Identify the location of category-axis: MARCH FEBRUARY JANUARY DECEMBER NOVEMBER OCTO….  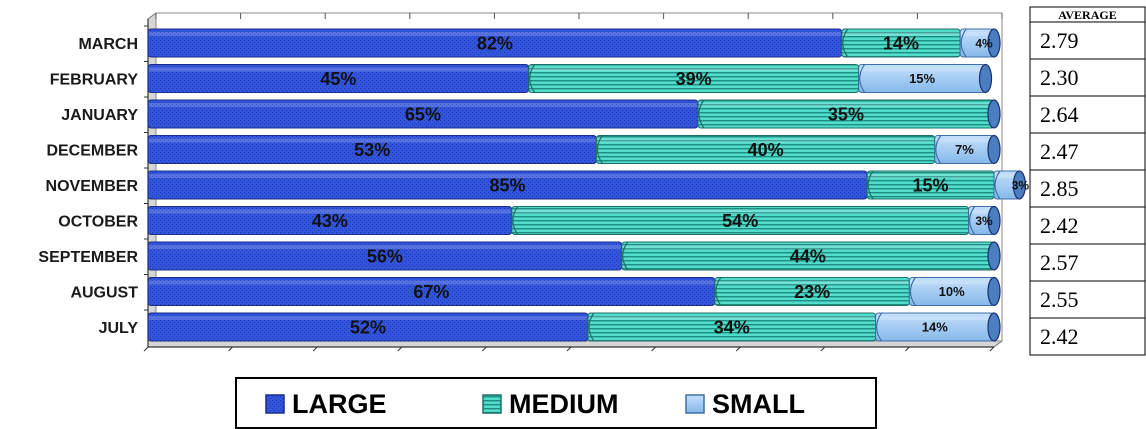
(93, 181).